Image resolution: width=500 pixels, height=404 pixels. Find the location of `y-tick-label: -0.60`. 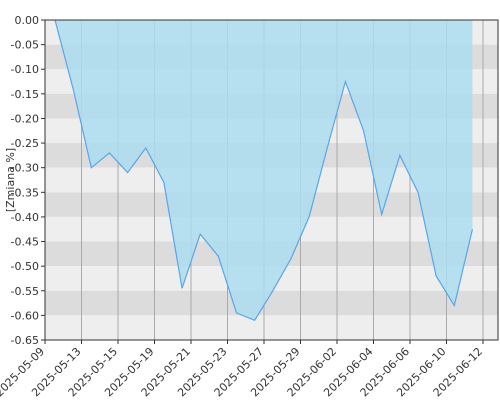

y-tick-label: -0.60 is located at coordinates (25, 315).